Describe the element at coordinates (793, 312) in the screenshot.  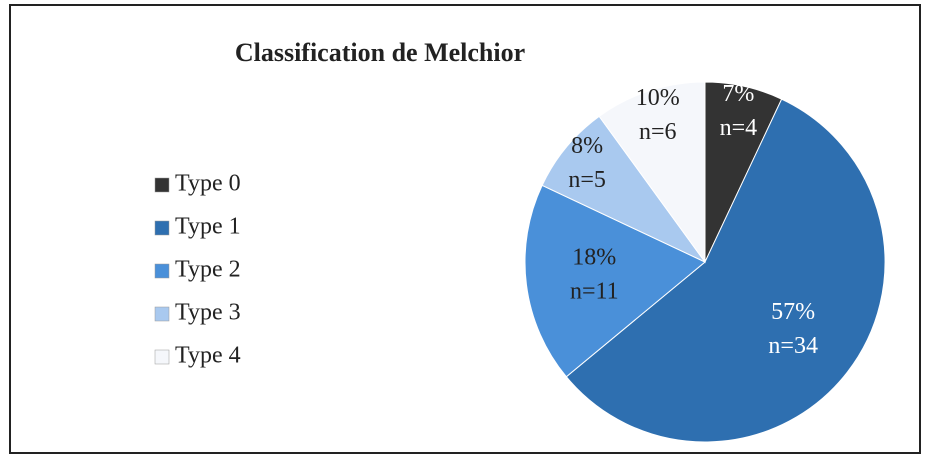
I see `data-label: 57%` at that location.